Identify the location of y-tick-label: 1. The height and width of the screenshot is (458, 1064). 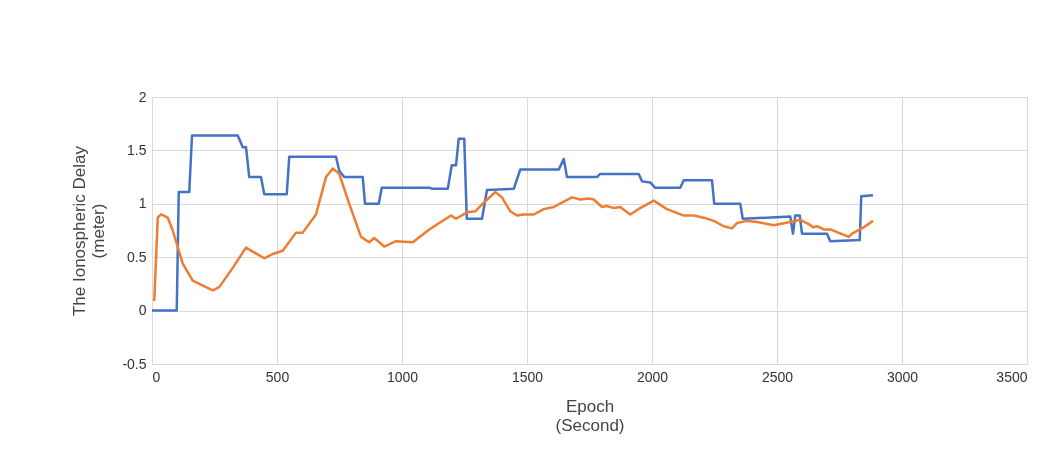
(142, 203).